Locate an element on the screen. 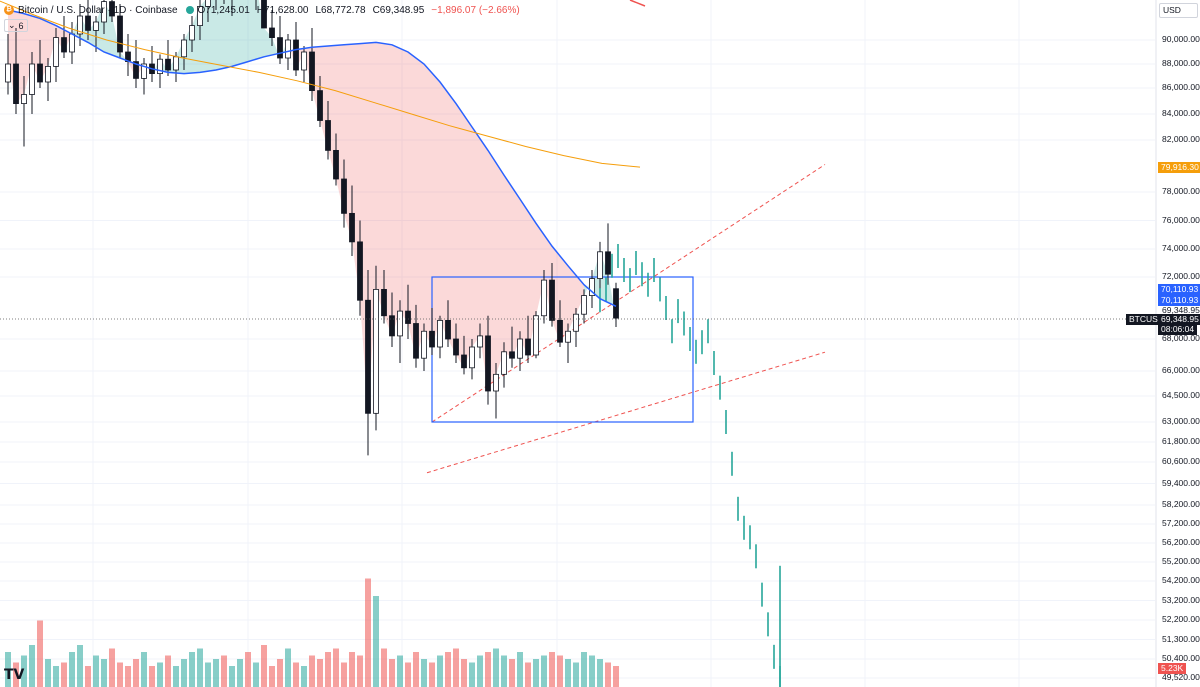 The image size is (1200, 687). ma-long-price-tag: 79,916.30 is located at coordinates (1179, 167).